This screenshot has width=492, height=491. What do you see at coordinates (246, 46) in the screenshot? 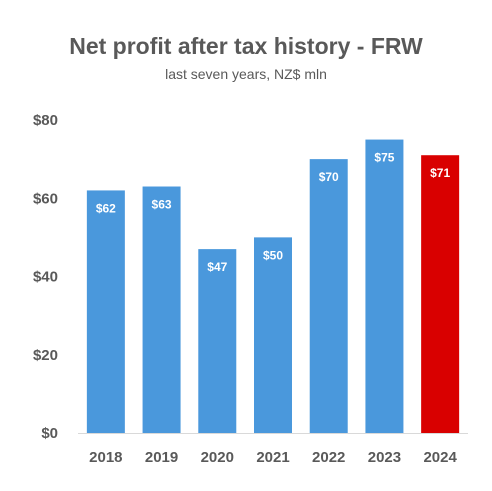
I see `chart-title: Net profit after tax history - FRW` at bounding box center [246, 46].